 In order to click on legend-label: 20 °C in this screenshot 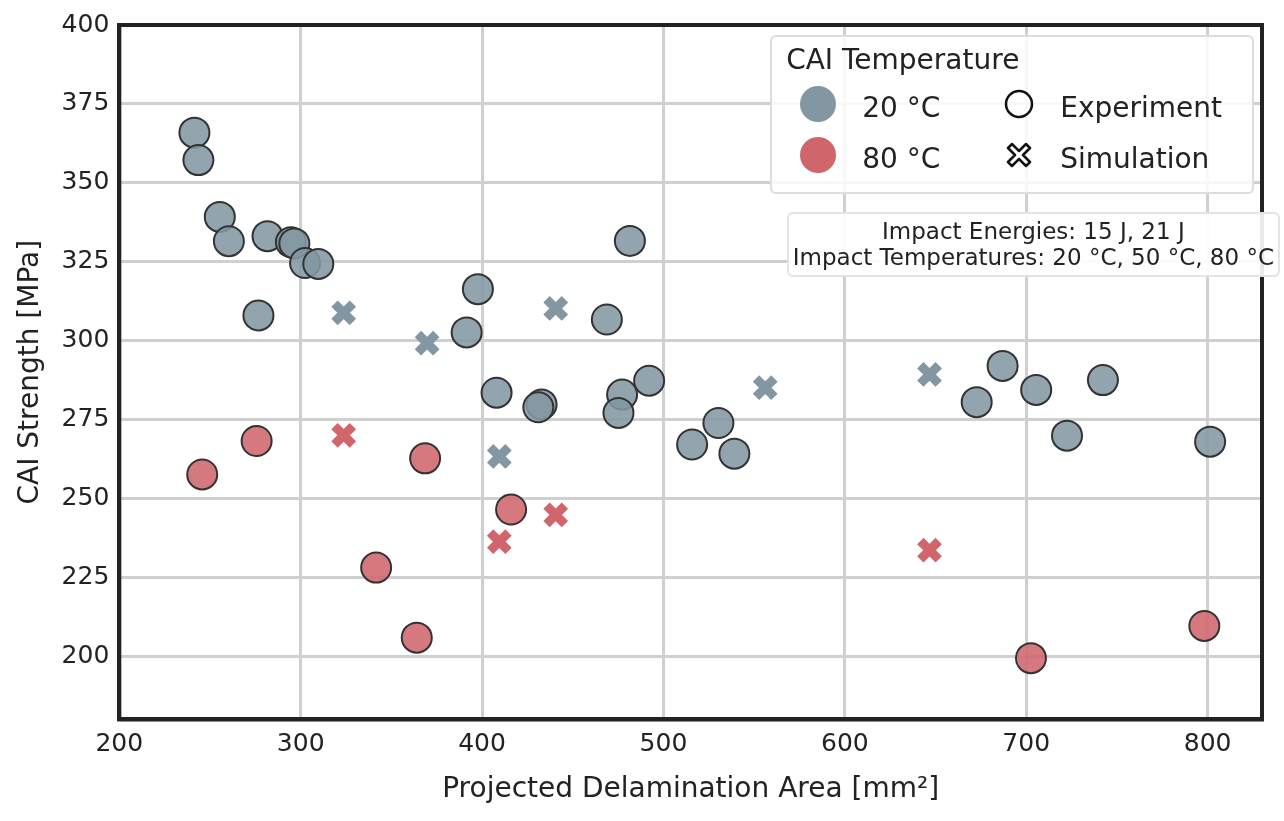, I will do `click(901, 108)`.